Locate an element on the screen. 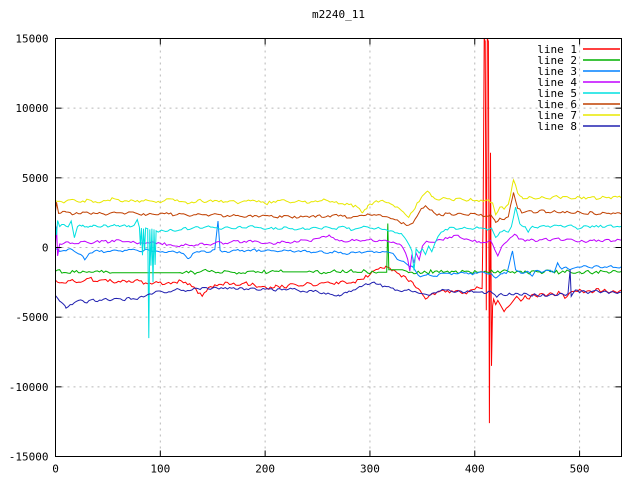 Image resolution: width=640 pixels, height=480 pixels. y-tick-label: -5000 is located at coordinates (31, 317).